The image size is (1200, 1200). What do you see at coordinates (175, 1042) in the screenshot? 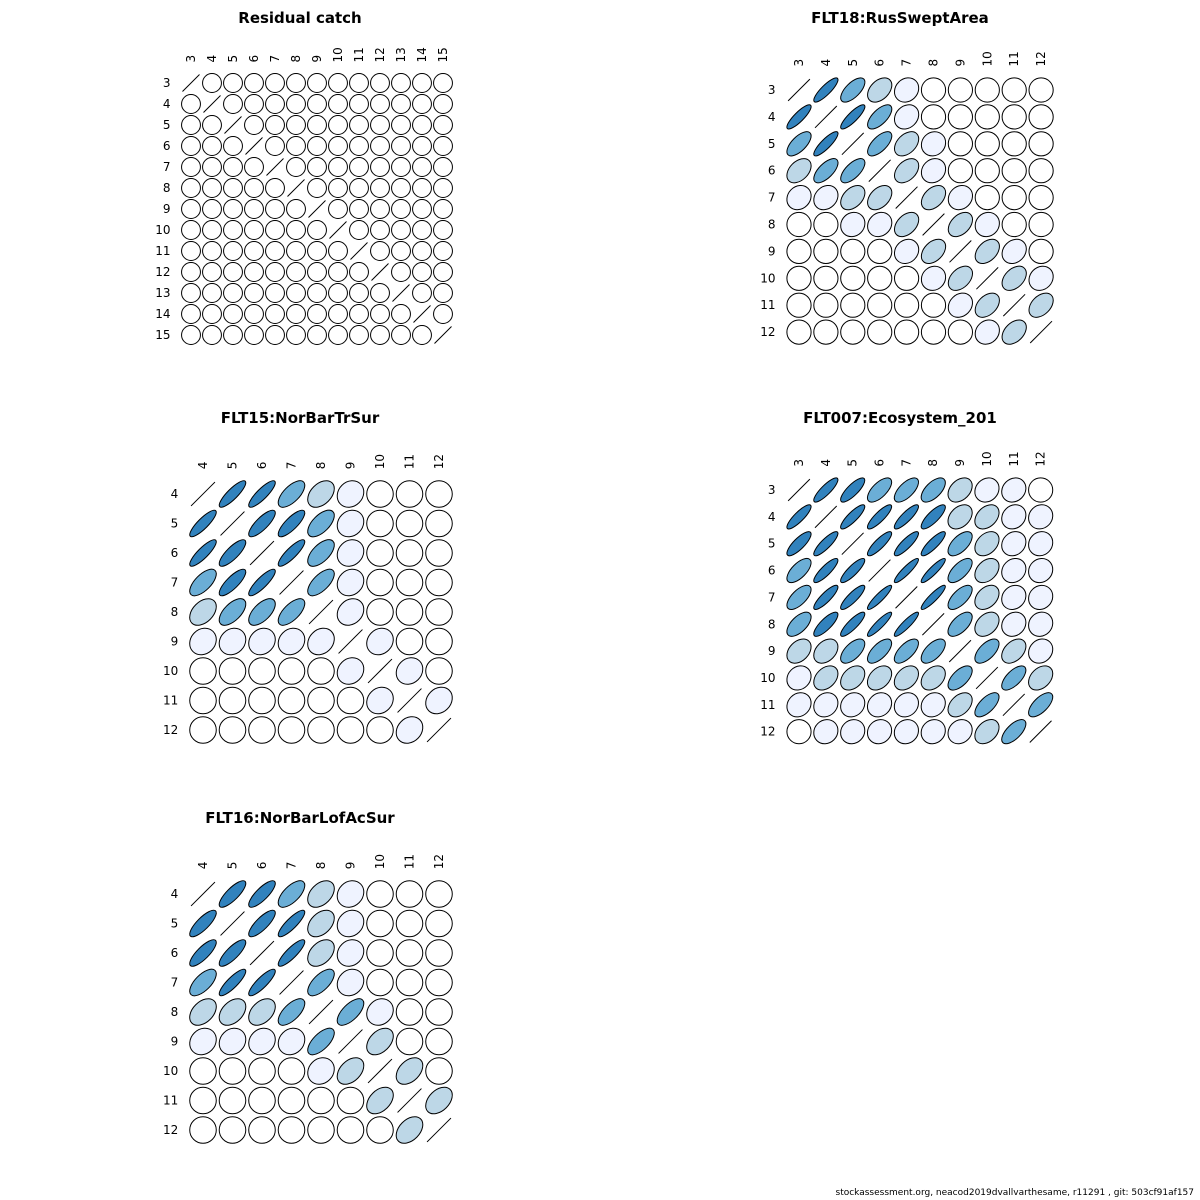
I see `row-tick-label: 9` at bounding box center [175, 1042].